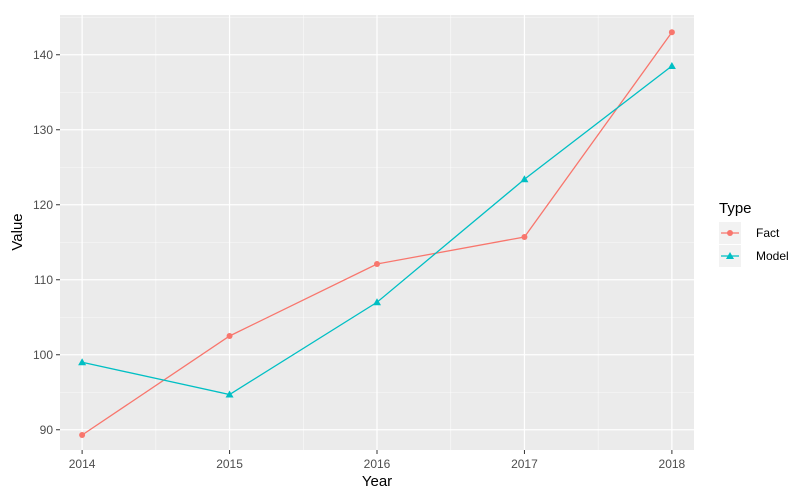 The height and width of the screenshot is (501, 802). What do you see at coordinates (735, 208) in the screenshot?
I see `legend-title: Type` at bounding box center [735, 208].